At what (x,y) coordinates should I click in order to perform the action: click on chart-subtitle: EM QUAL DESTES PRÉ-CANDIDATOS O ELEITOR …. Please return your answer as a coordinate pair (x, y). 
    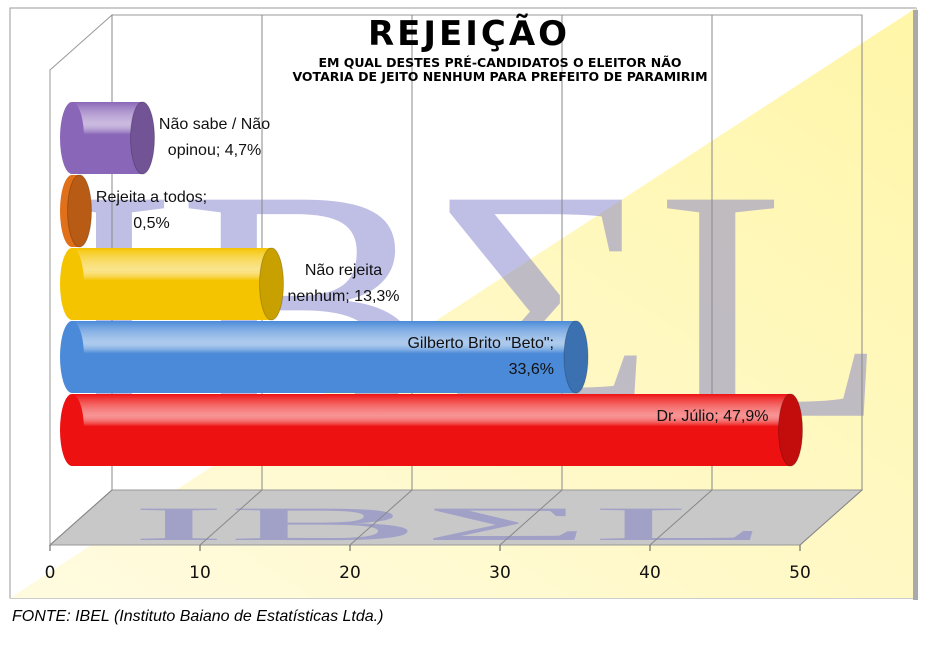
    Looking at the image, I should click on (500, 69).